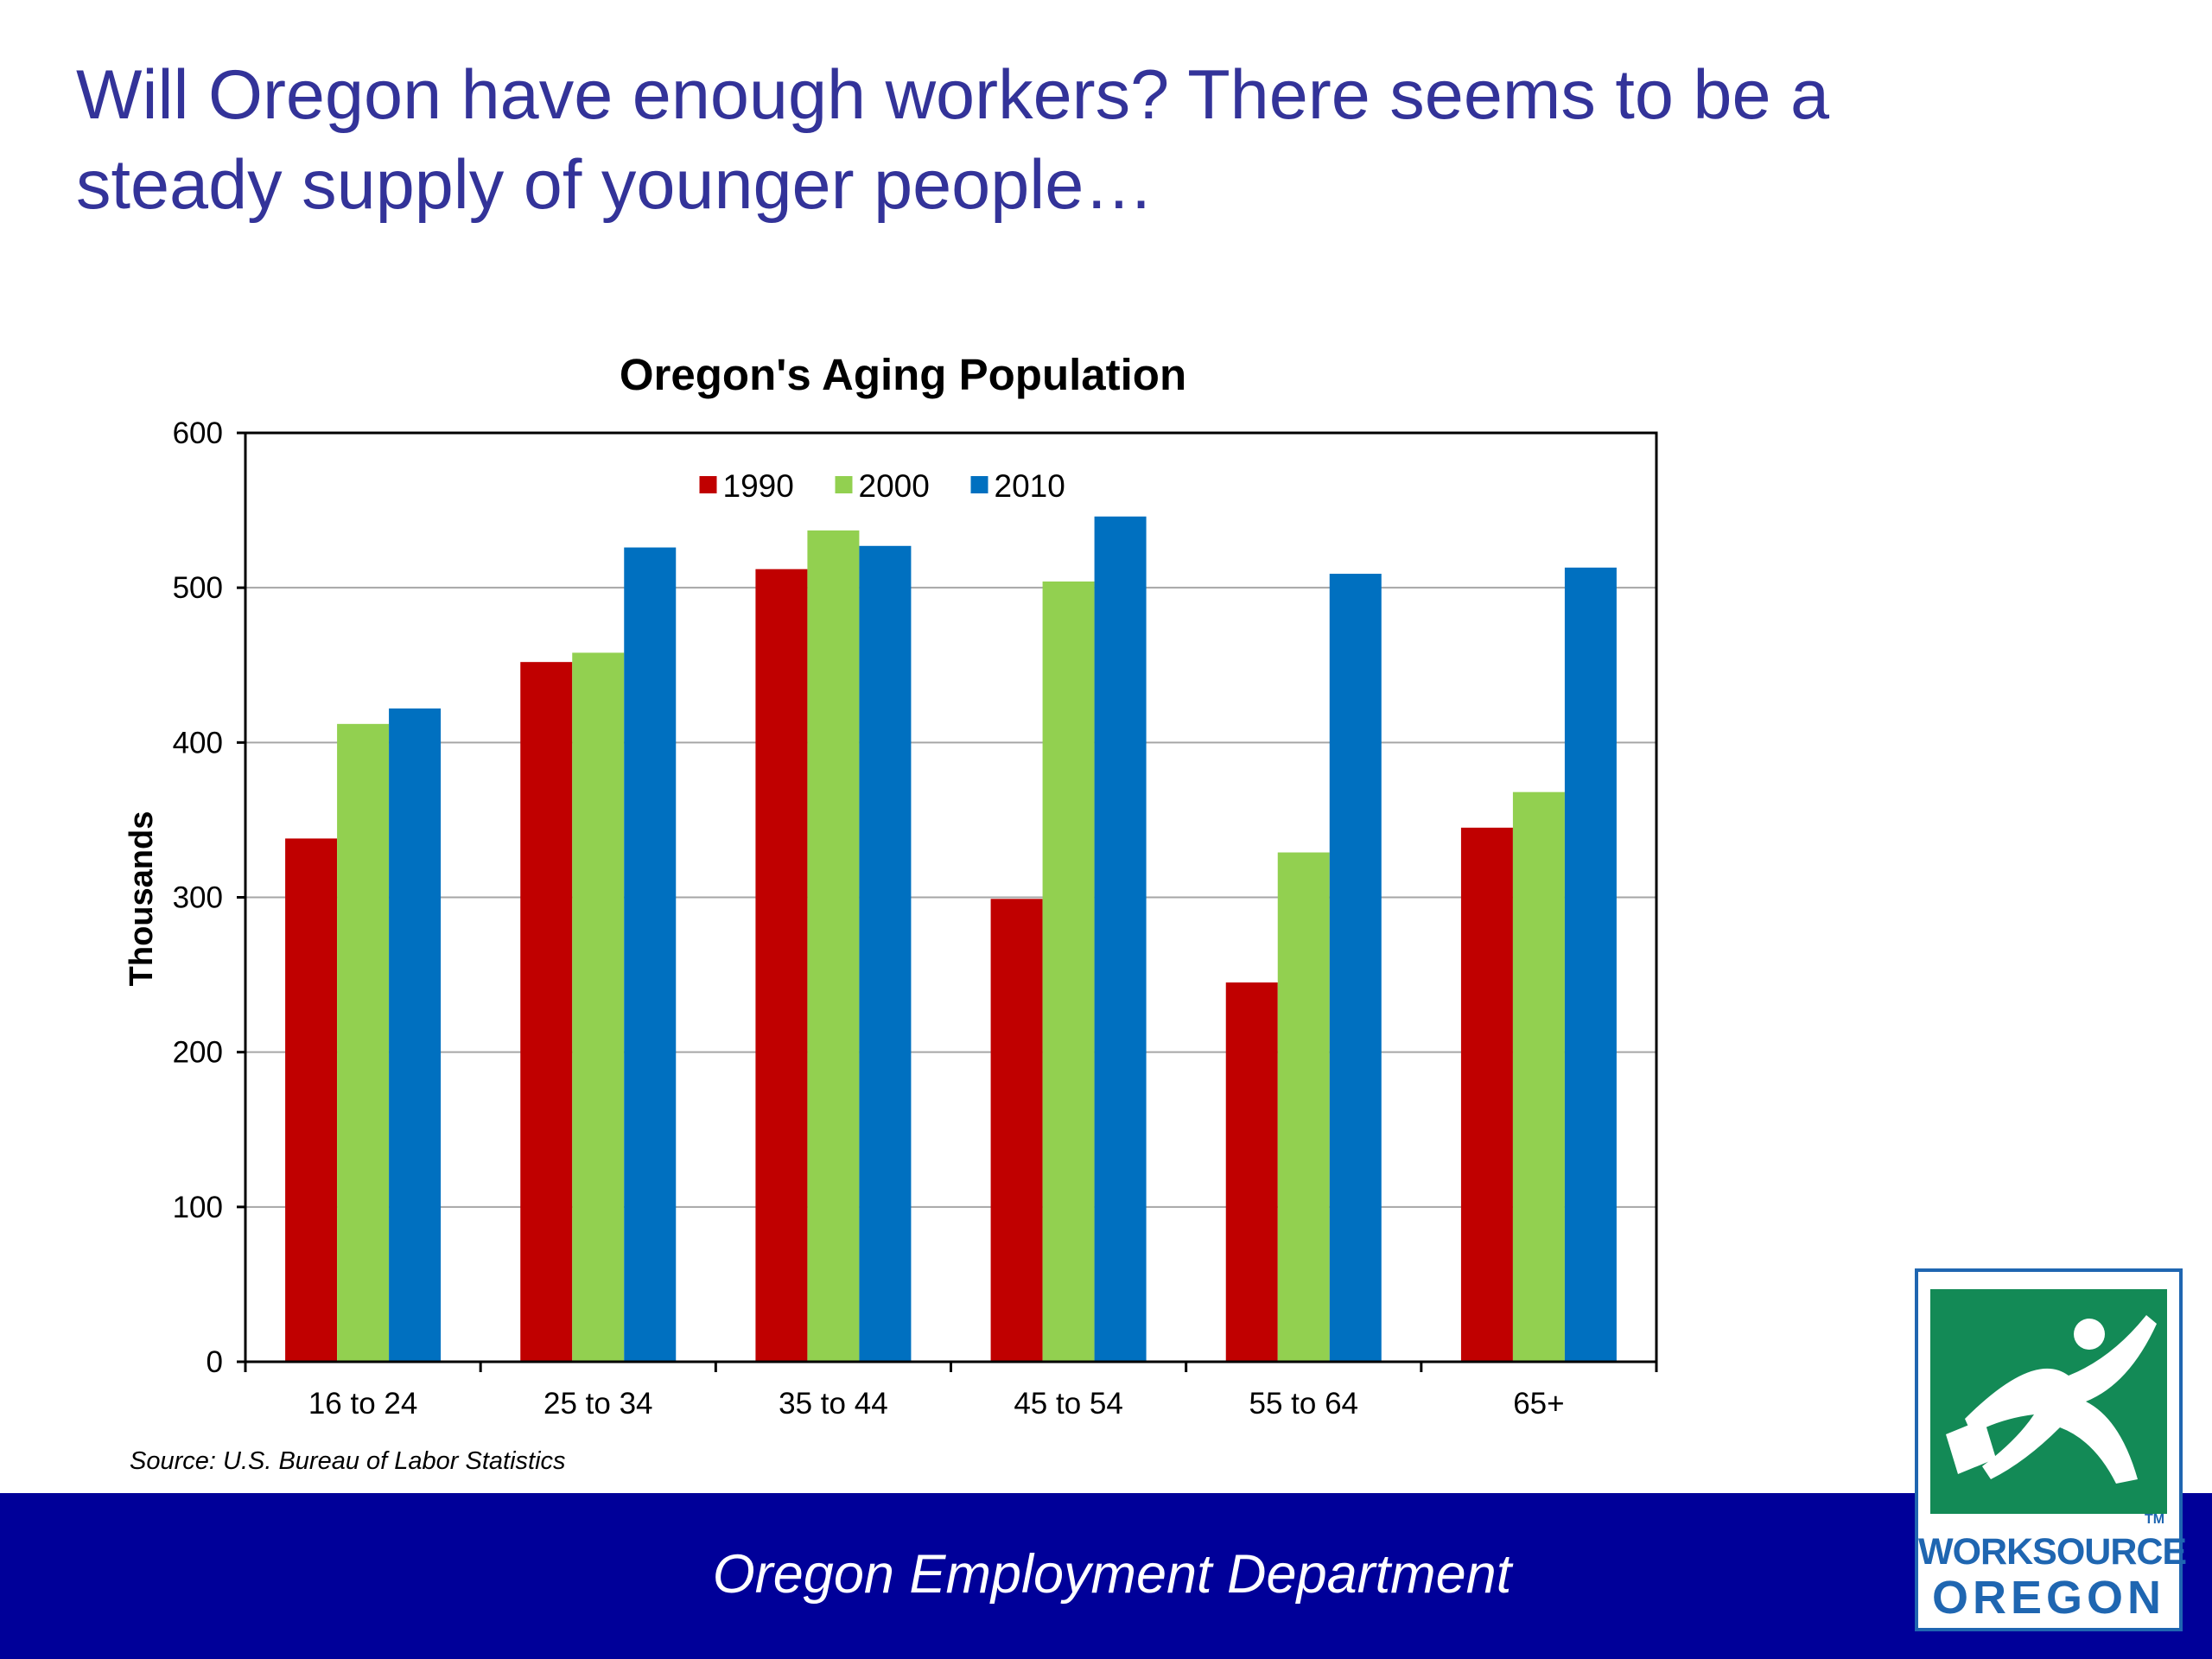 Image resolution: width=2212 pixels, height=1659 pixels. I want to click on y-axis-label: Thousands, so click(142, 899).